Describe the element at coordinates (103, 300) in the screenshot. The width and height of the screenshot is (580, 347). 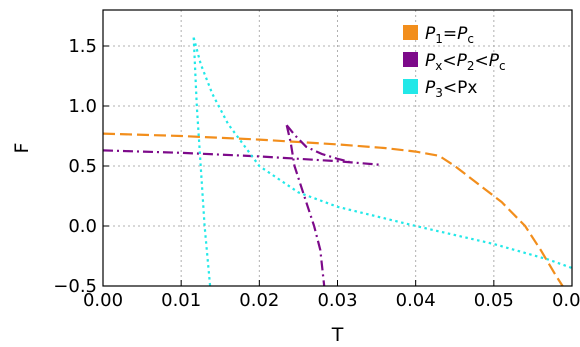
I see `x-tick-label: 0.00` at that location.